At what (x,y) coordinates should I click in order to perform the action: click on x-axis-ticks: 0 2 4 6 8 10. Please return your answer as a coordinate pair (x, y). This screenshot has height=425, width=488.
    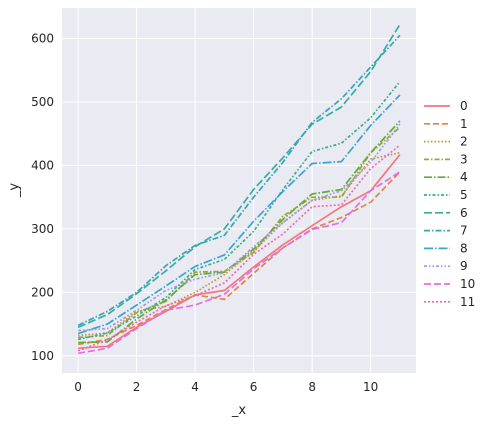
    Looking at the image, I should click on (226, 387).